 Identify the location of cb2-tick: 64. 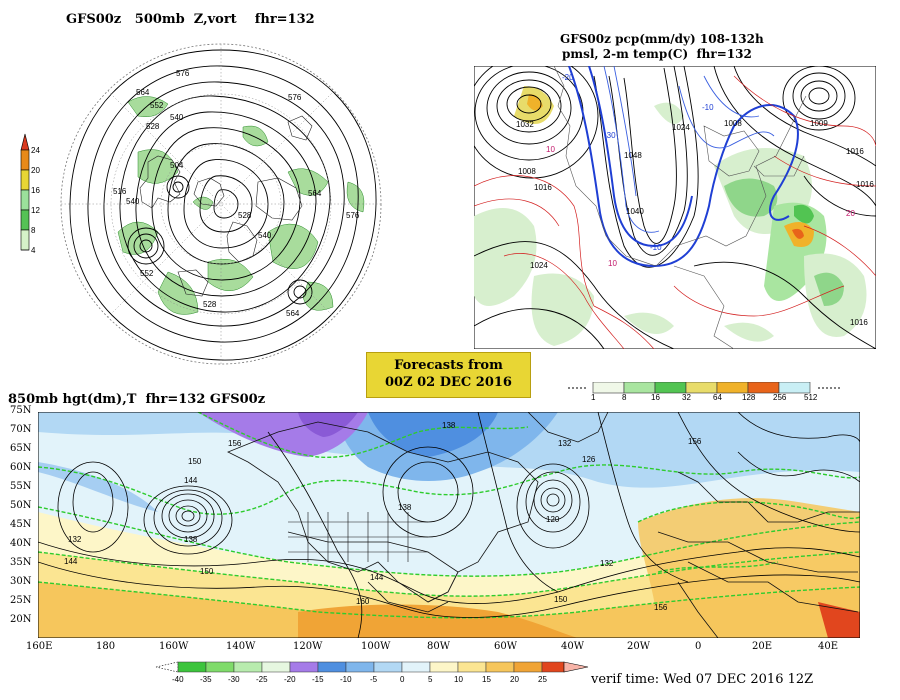
(717, 397).